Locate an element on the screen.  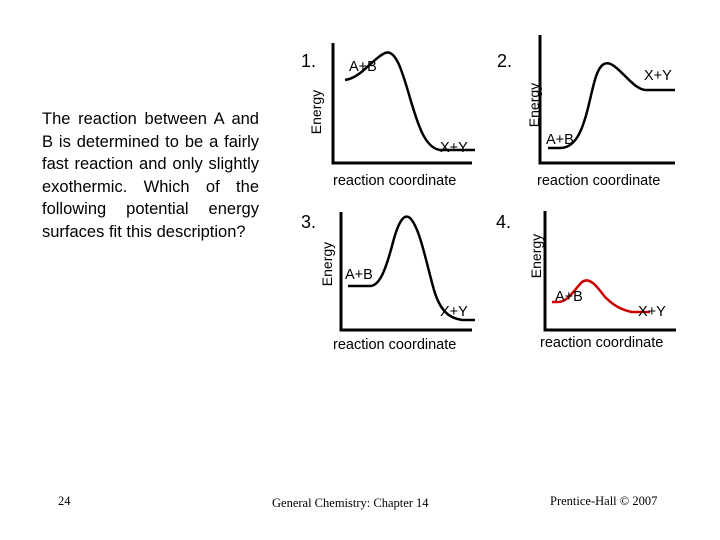
diagram-3-axes is located at coordinates (405, 272).